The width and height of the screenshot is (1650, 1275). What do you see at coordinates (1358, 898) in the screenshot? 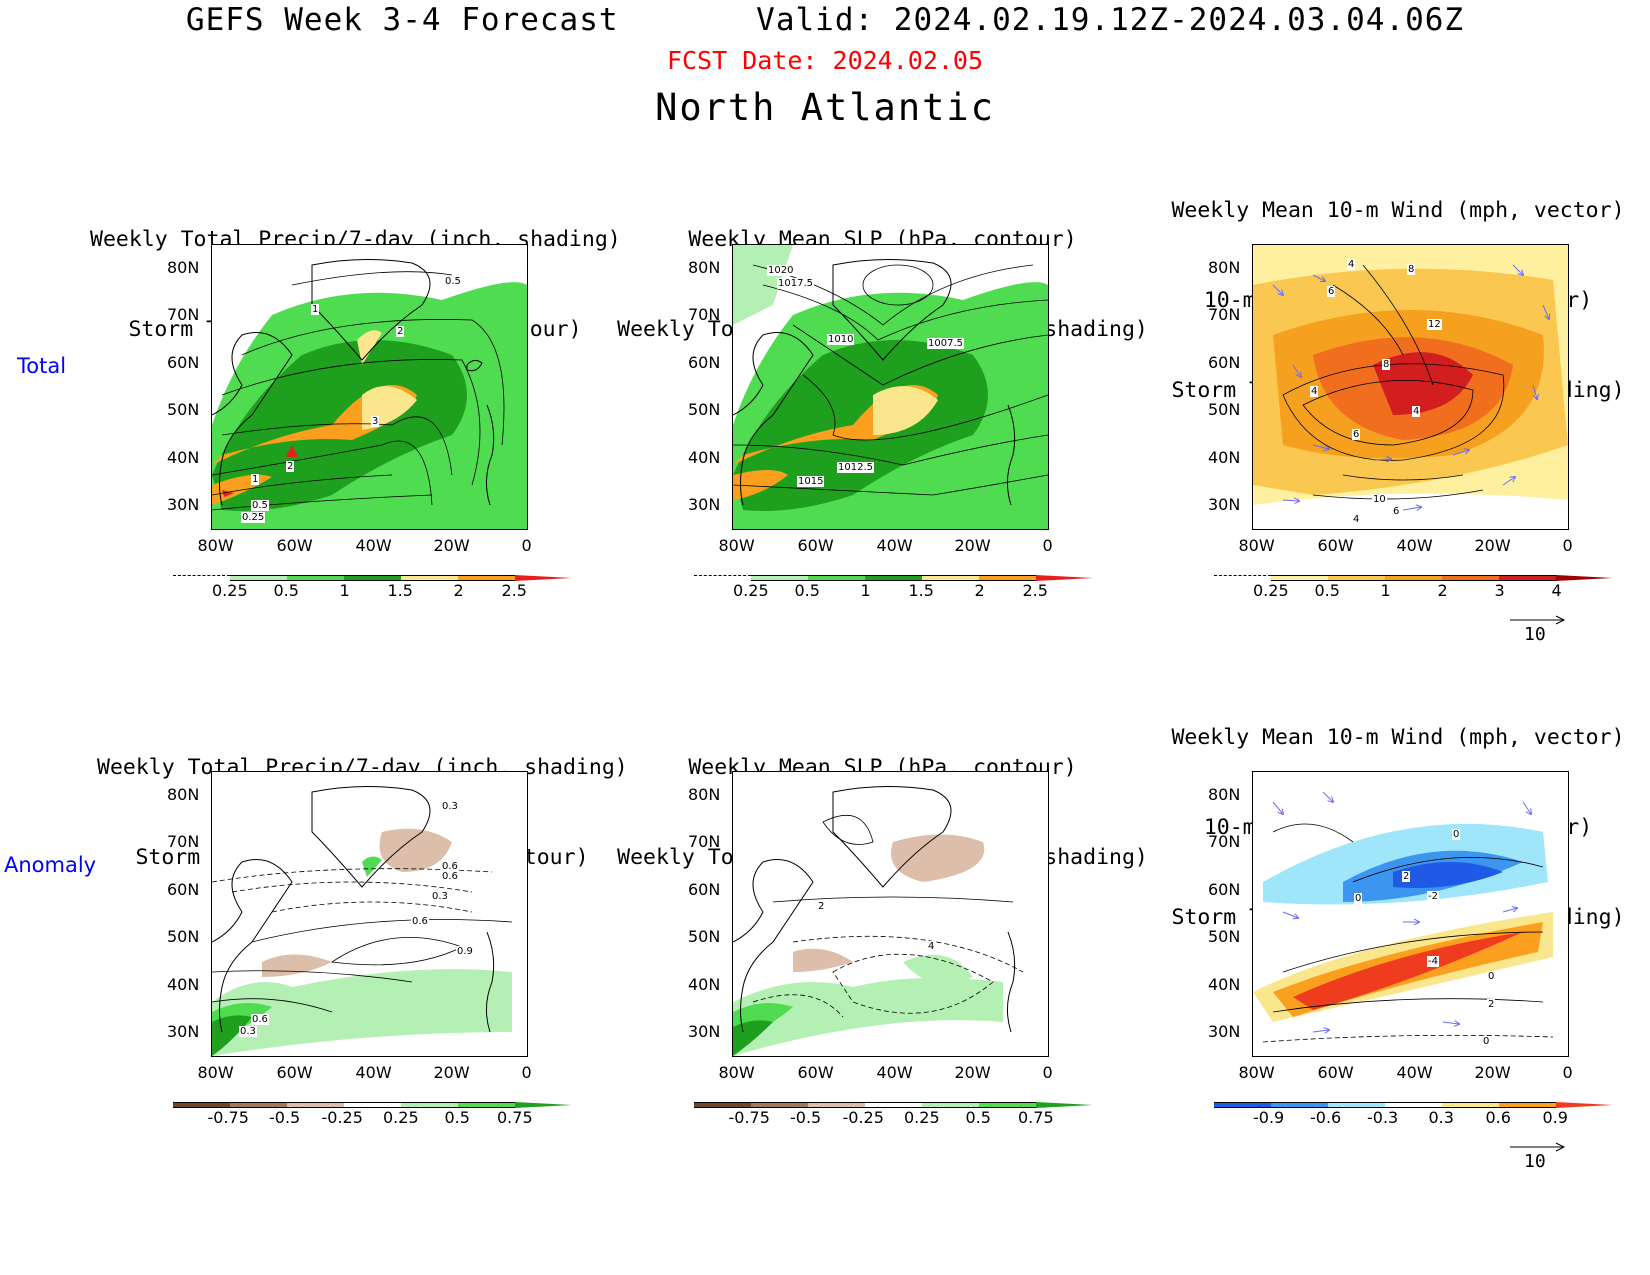
I see `contour-label: 0` at bounding box center [1358, 898].